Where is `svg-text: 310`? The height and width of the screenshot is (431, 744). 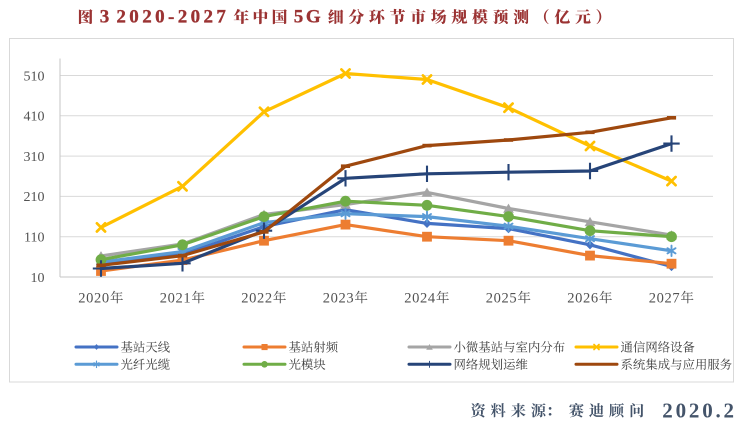
svg-text: 310 is located at coordinates (34, 157).